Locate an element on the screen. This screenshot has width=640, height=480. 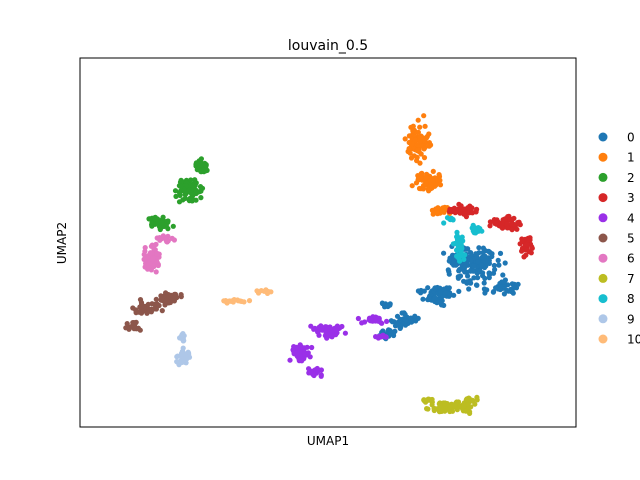
series-4-points is located at coordinates (338, 346).